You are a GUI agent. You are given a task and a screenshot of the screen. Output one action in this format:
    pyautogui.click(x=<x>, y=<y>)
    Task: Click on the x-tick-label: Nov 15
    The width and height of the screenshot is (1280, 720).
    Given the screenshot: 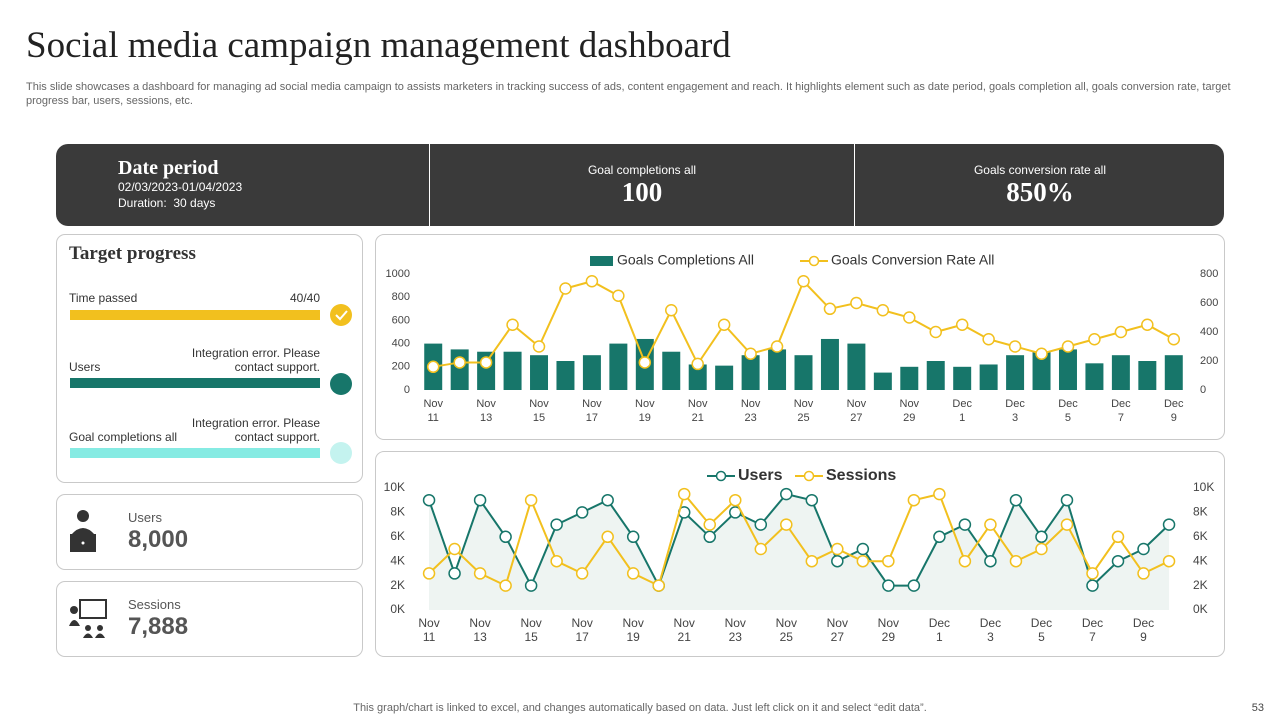 What is the action you would take?
    pyautogui.click(x=539, y=411)
    